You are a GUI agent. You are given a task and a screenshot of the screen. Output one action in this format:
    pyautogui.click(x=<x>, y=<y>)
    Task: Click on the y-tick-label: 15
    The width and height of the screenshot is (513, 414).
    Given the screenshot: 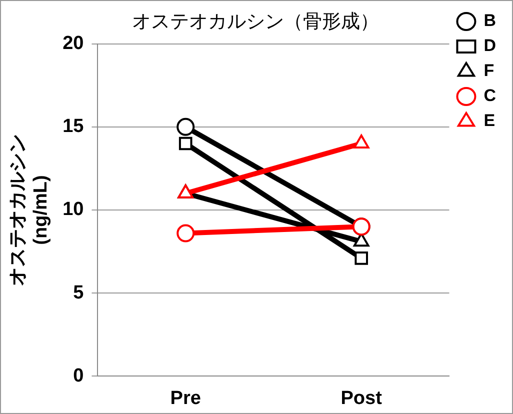 What is the action you would take?
    pyautogui.click(x=73, y=127)
    